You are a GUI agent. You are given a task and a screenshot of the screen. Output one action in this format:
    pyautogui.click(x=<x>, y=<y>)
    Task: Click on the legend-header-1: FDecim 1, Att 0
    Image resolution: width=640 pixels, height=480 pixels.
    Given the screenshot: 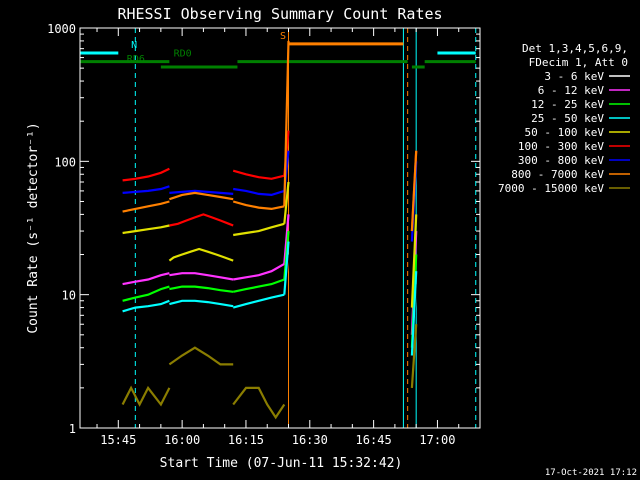 What is the action you would take?
    pyautogui.click(x=578, y=62)
    